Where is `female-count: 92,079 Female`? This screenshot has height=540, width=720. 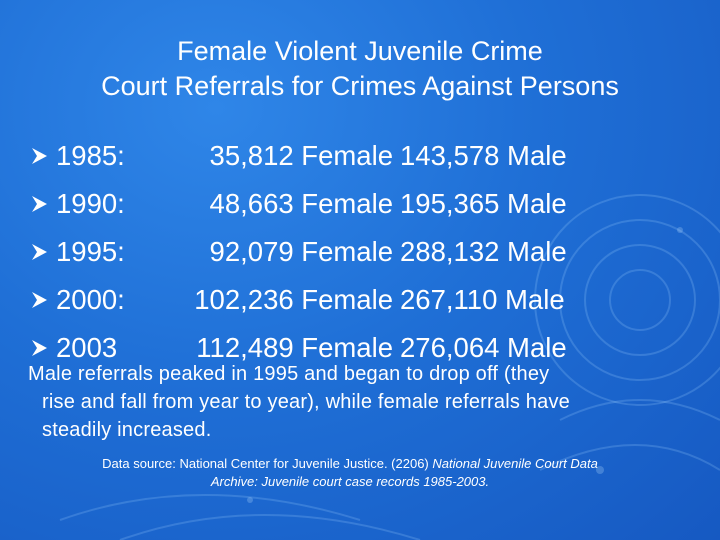 female-count: 92,079 Female is located at coordinates (301, 251).